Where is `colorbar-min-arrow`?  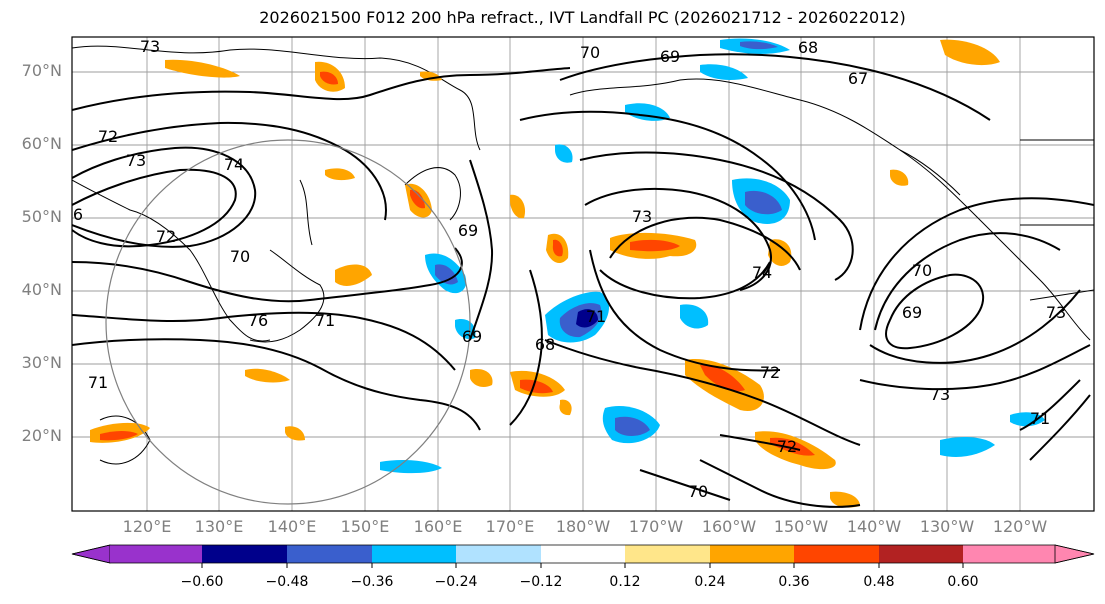
colorbar-min-arrow is located at coordinates (91, 554).